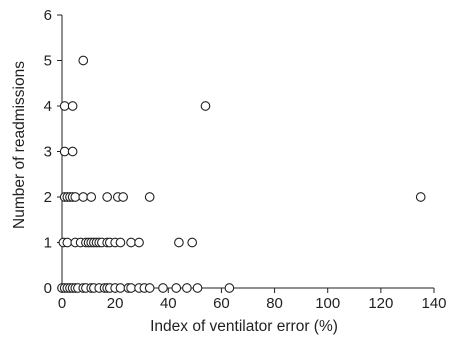 The width and height of the screenshot is (456, 341). What do you see at coordinates (252, 300) in the screenshot?
I see `x-ticks: 0 20 40 60 80 100 120 140` at bounding box center [252, 300].